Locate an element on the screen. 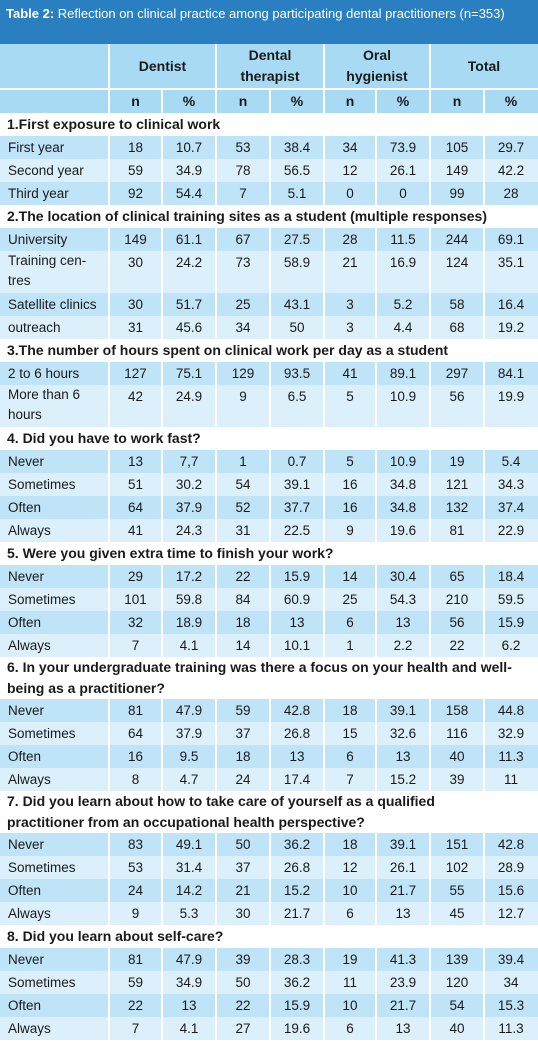 The image size is (538, 1055). value-cell: 2.2 is located at coordinates (403, 645).